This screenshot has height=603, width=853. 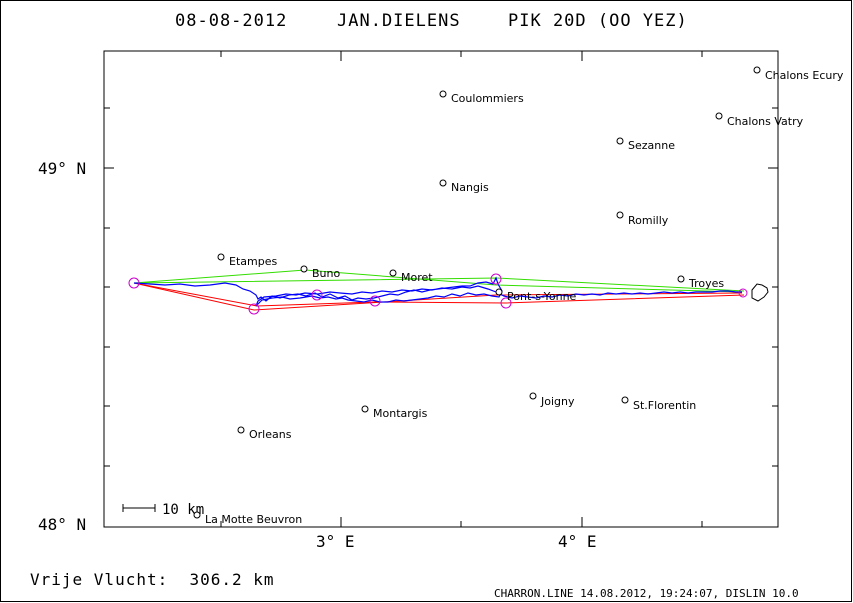 I want to click on turnpoint-finish, so click(x=743, y=293).